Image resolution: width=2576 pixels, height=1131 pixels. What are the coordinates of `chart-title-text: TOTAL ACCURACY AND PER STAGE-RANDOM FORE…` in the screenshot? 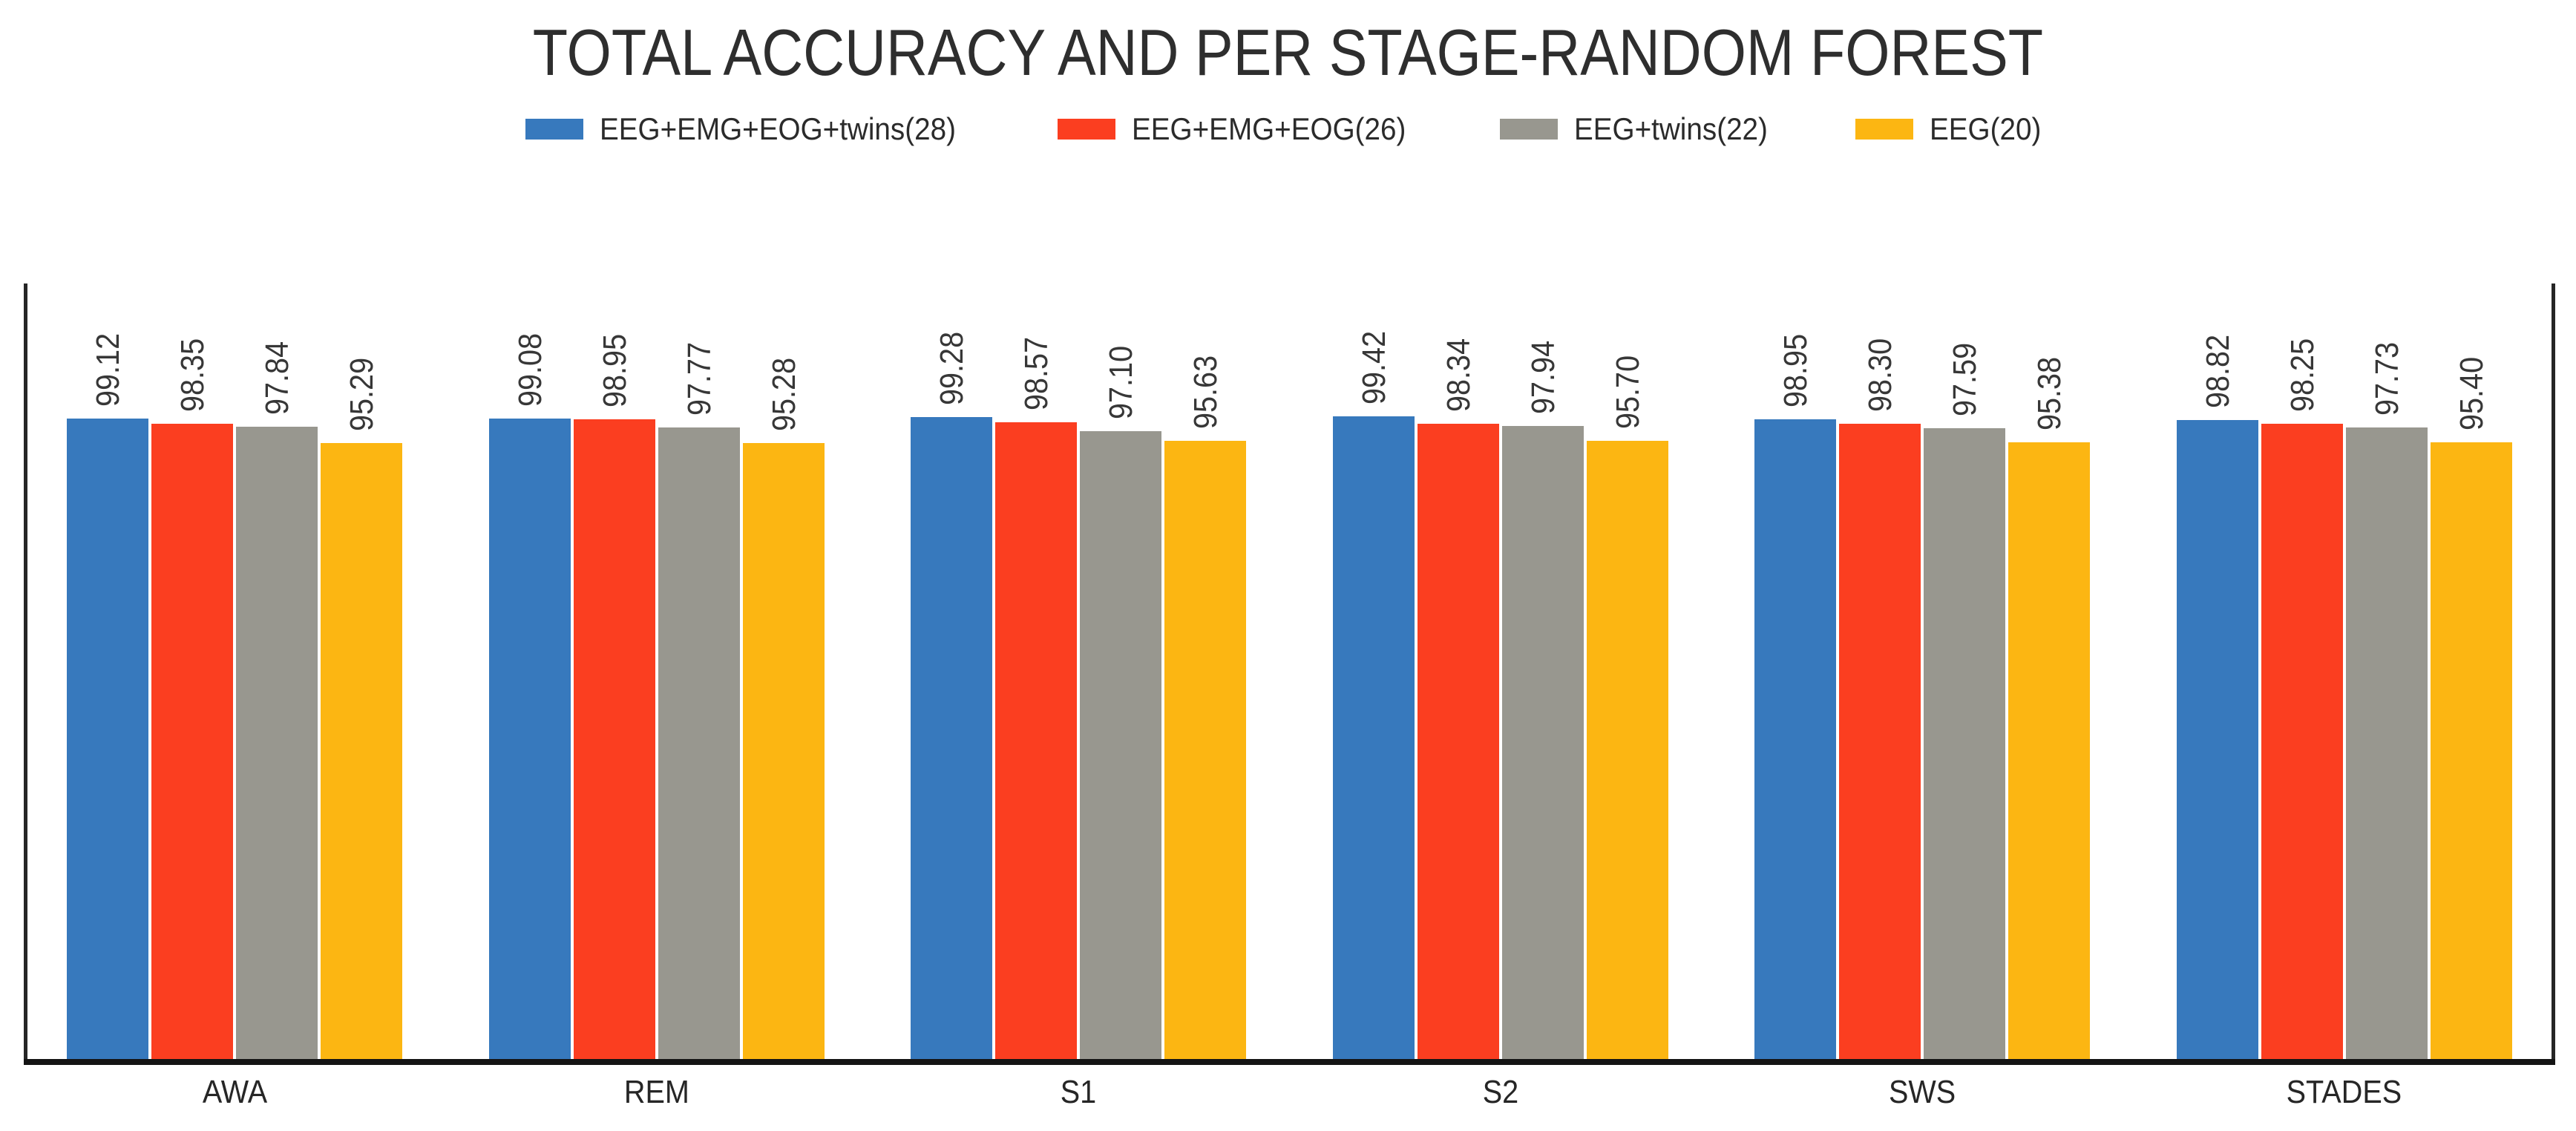 It's located at (1288, 52).